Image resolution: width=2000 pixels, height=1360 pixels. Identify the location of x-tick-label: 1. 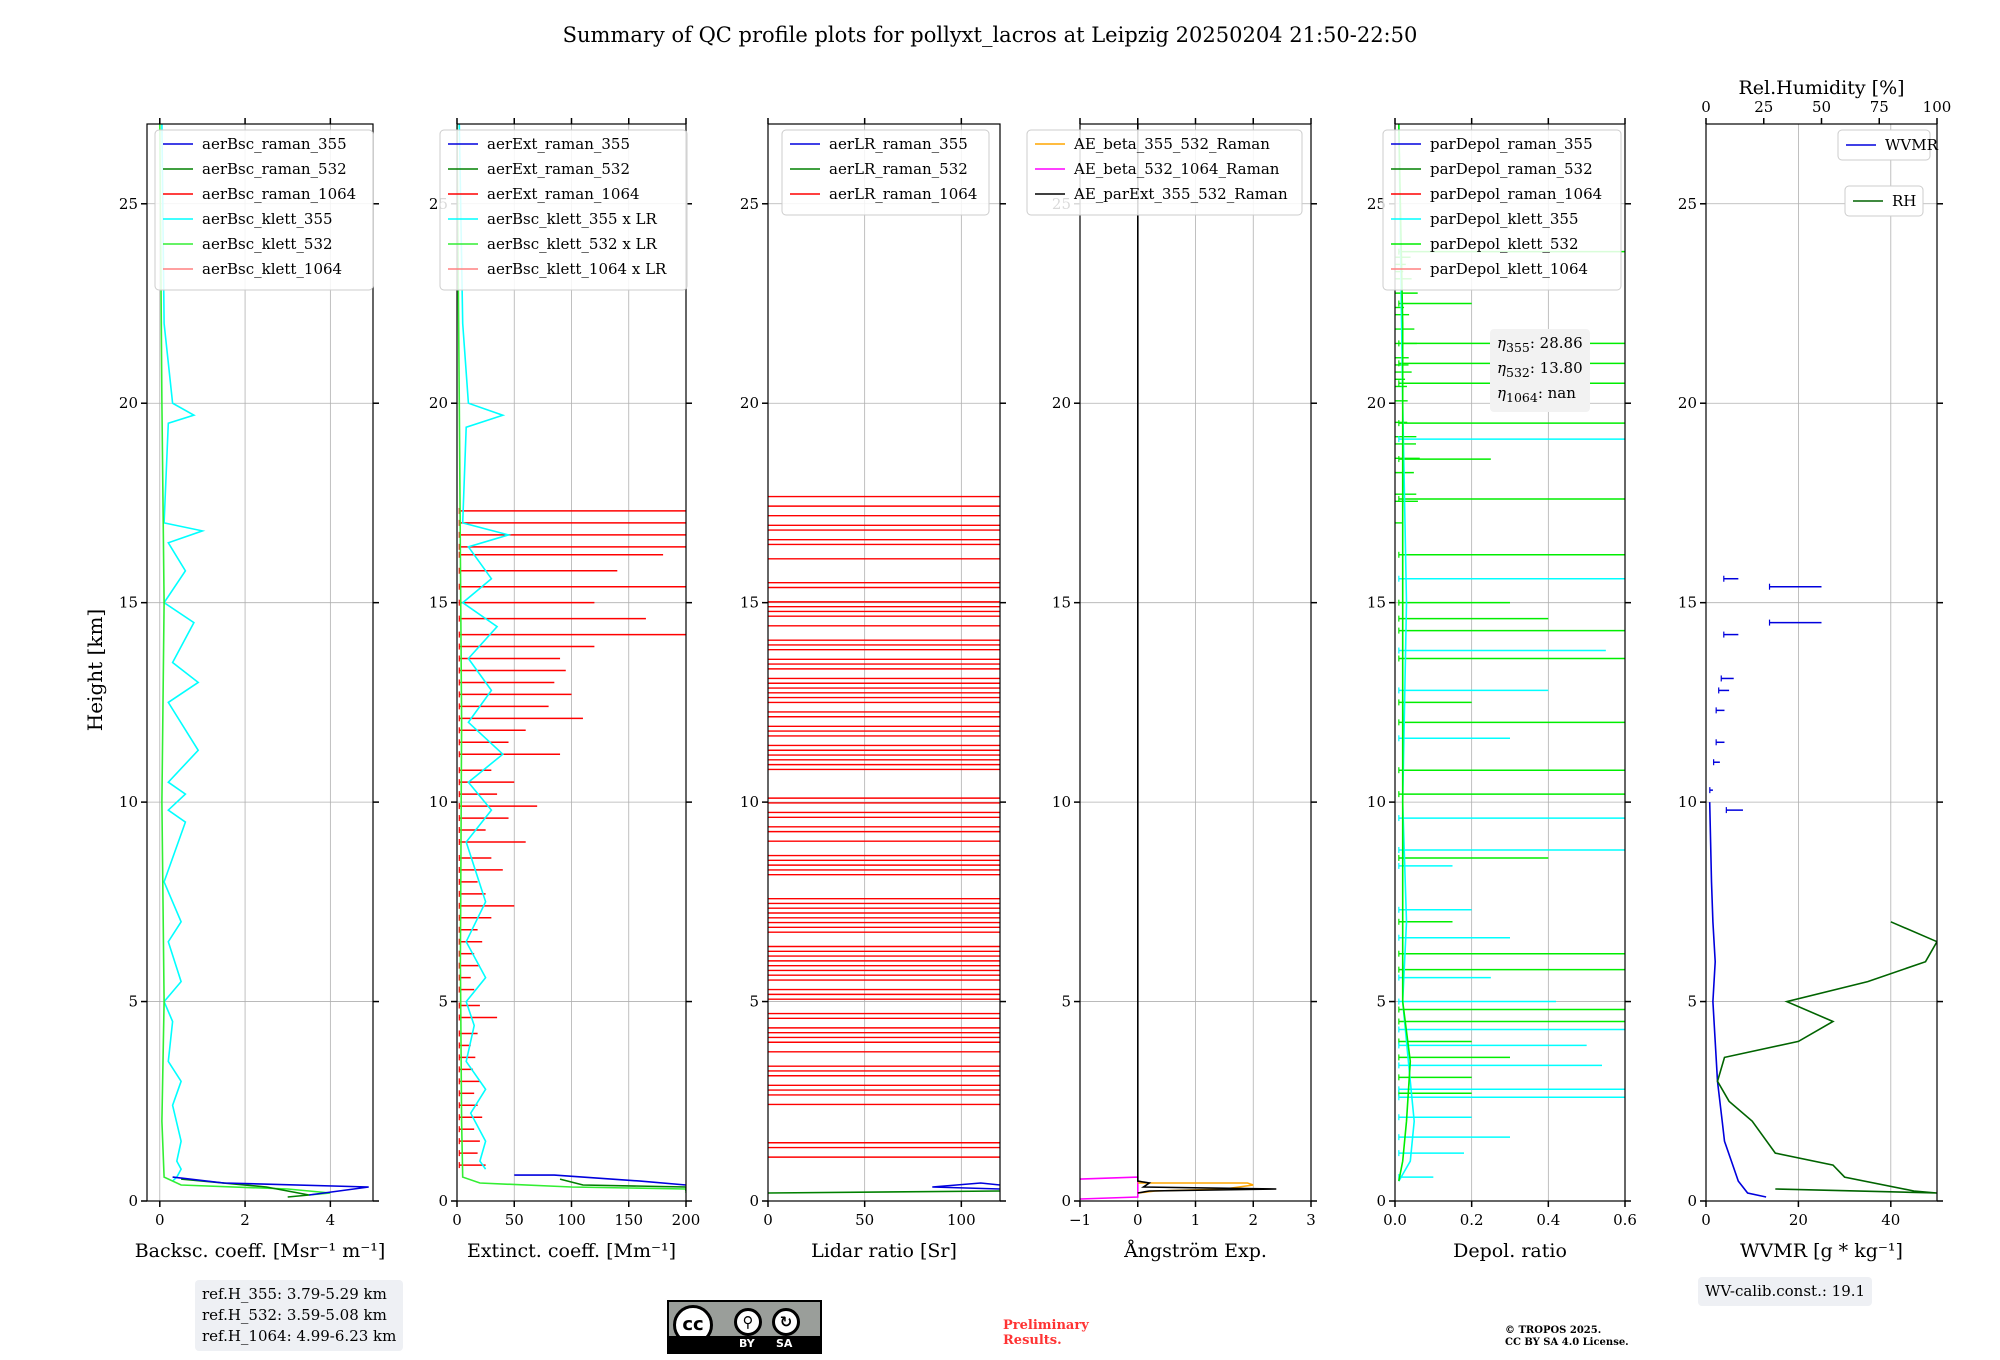
(1196, 1220).